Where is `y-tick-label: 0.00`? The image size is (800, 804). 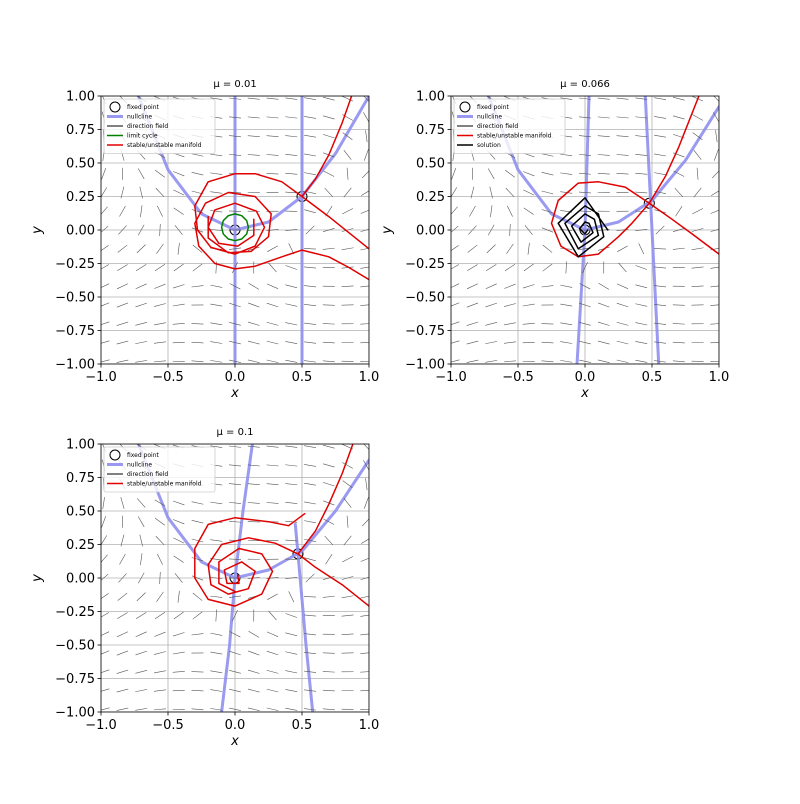
y-tick-label: 0.00 is located at coordinates (80, 231).